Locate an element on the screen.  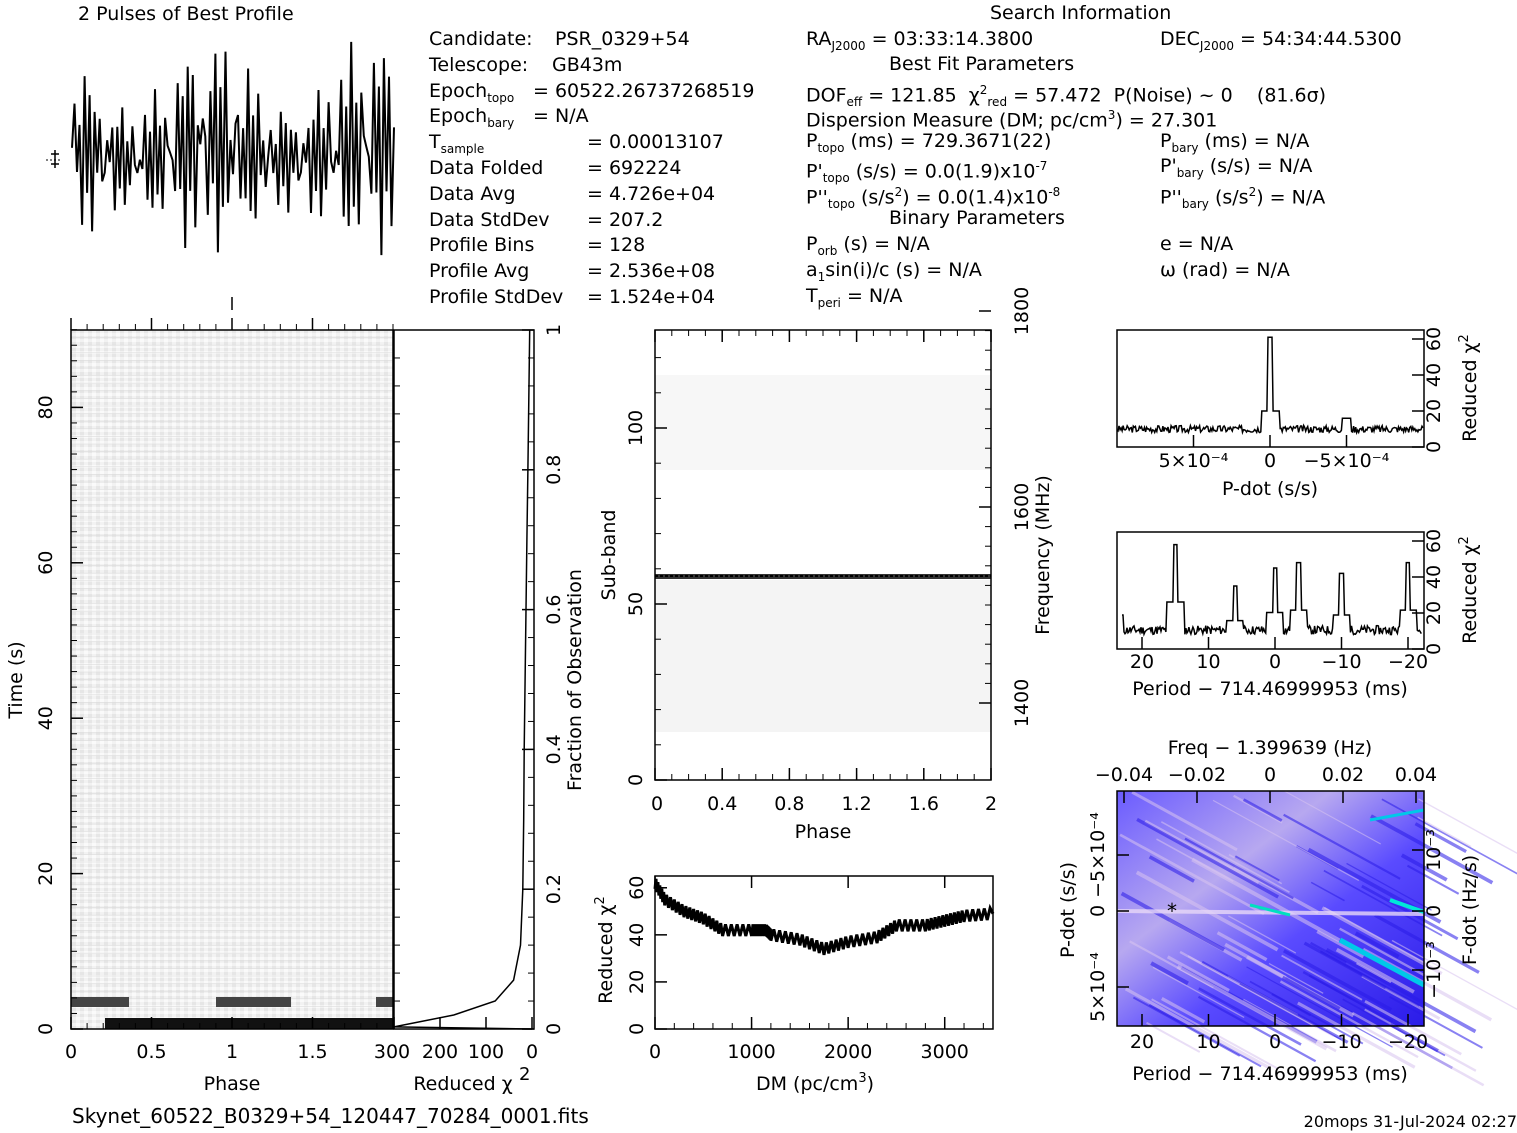
y-tick-label: 50 is located at coordinates (636, 604).